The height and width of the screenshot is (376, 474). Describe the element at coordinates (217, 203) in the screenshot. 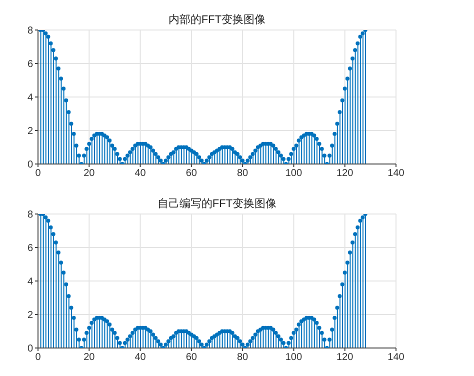

I see `chart-title: 自己编写的FFT变换图像` at that location.